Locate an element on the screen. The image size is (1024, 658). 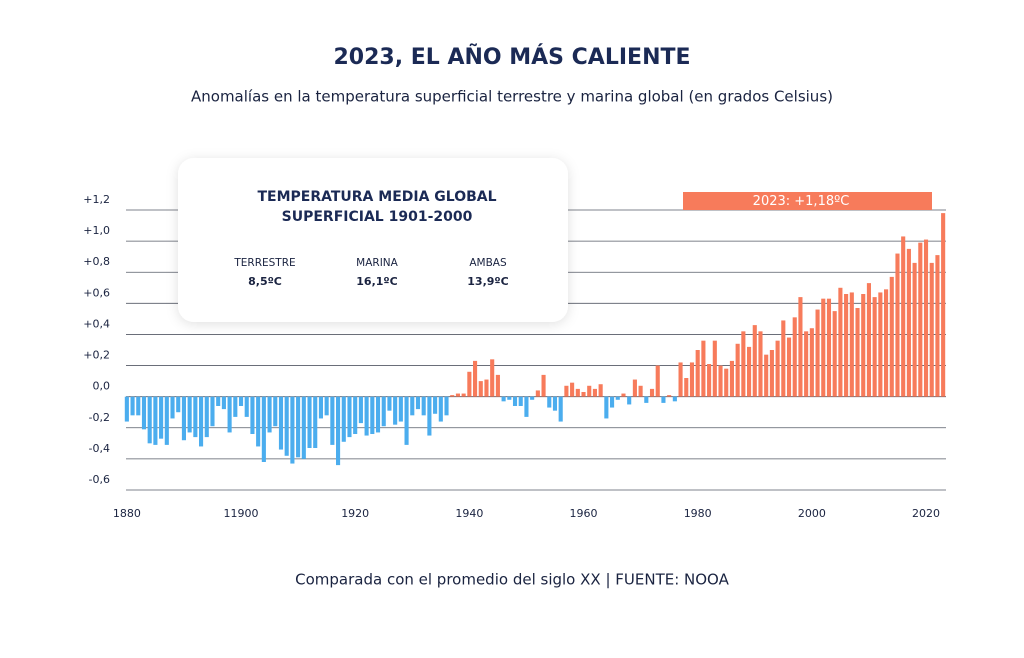
y-tick-label: -0,2 is located at coordinates (99, 417).